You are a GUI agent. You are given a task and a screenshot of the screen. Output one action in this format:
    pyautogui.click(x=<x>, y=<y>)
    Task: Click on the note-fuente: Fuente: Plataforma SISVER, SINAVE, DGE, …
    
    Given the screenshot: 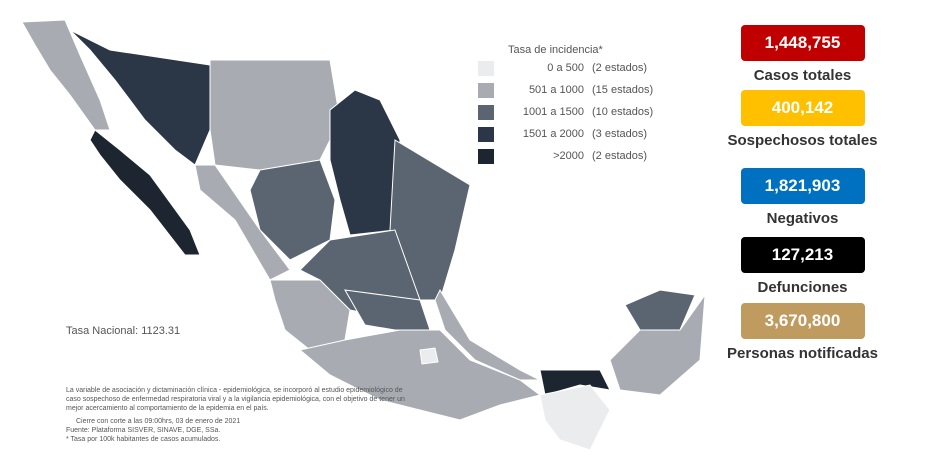 What is the action you would take?
    pyautogui.click(x=143, y=430)
    